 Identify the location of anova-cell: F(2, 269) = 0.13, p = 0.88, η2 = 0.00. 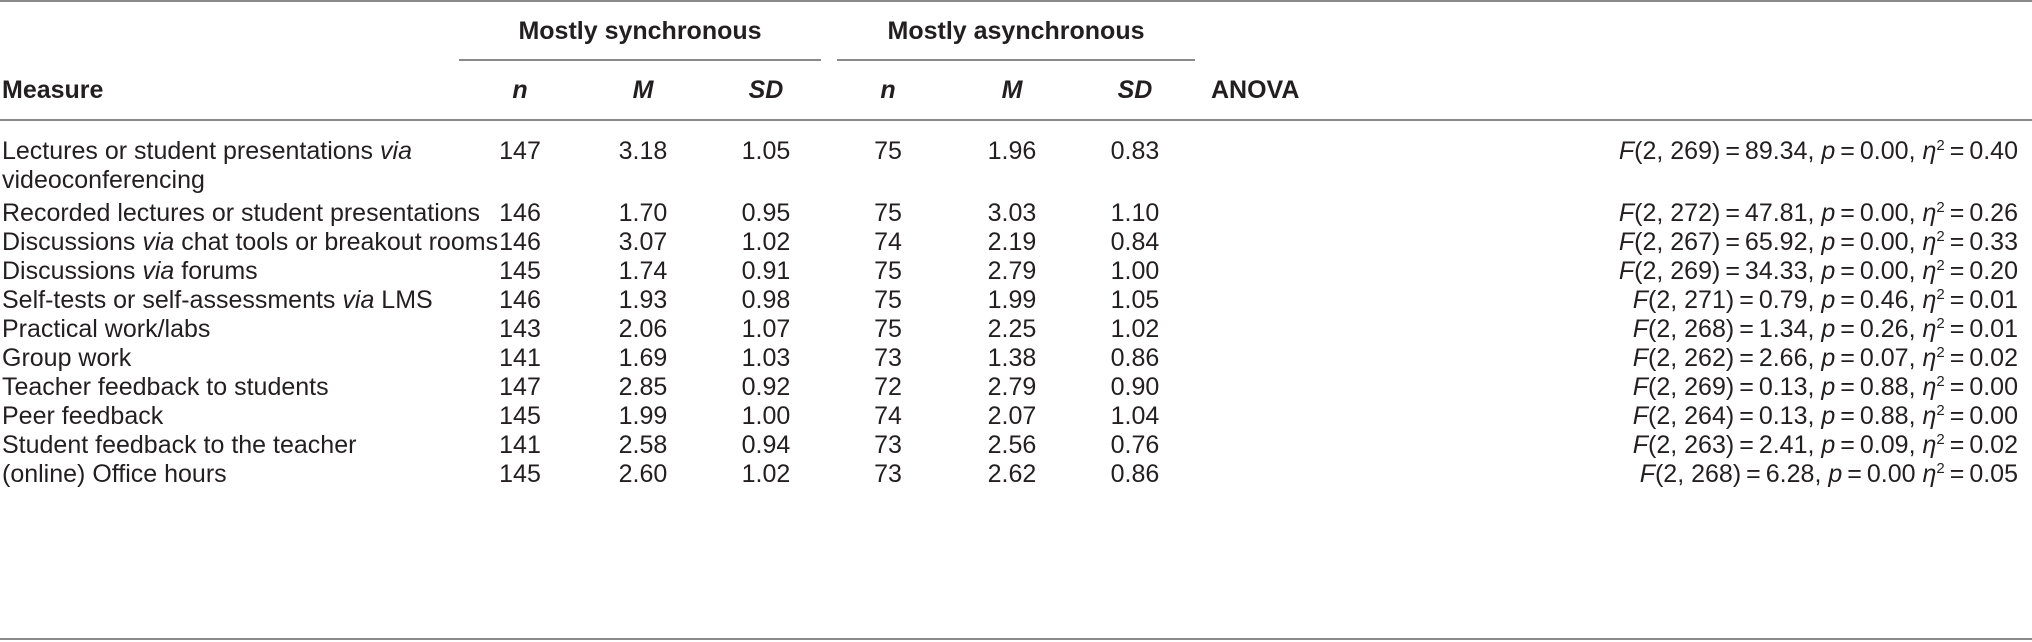
(1825, 387).